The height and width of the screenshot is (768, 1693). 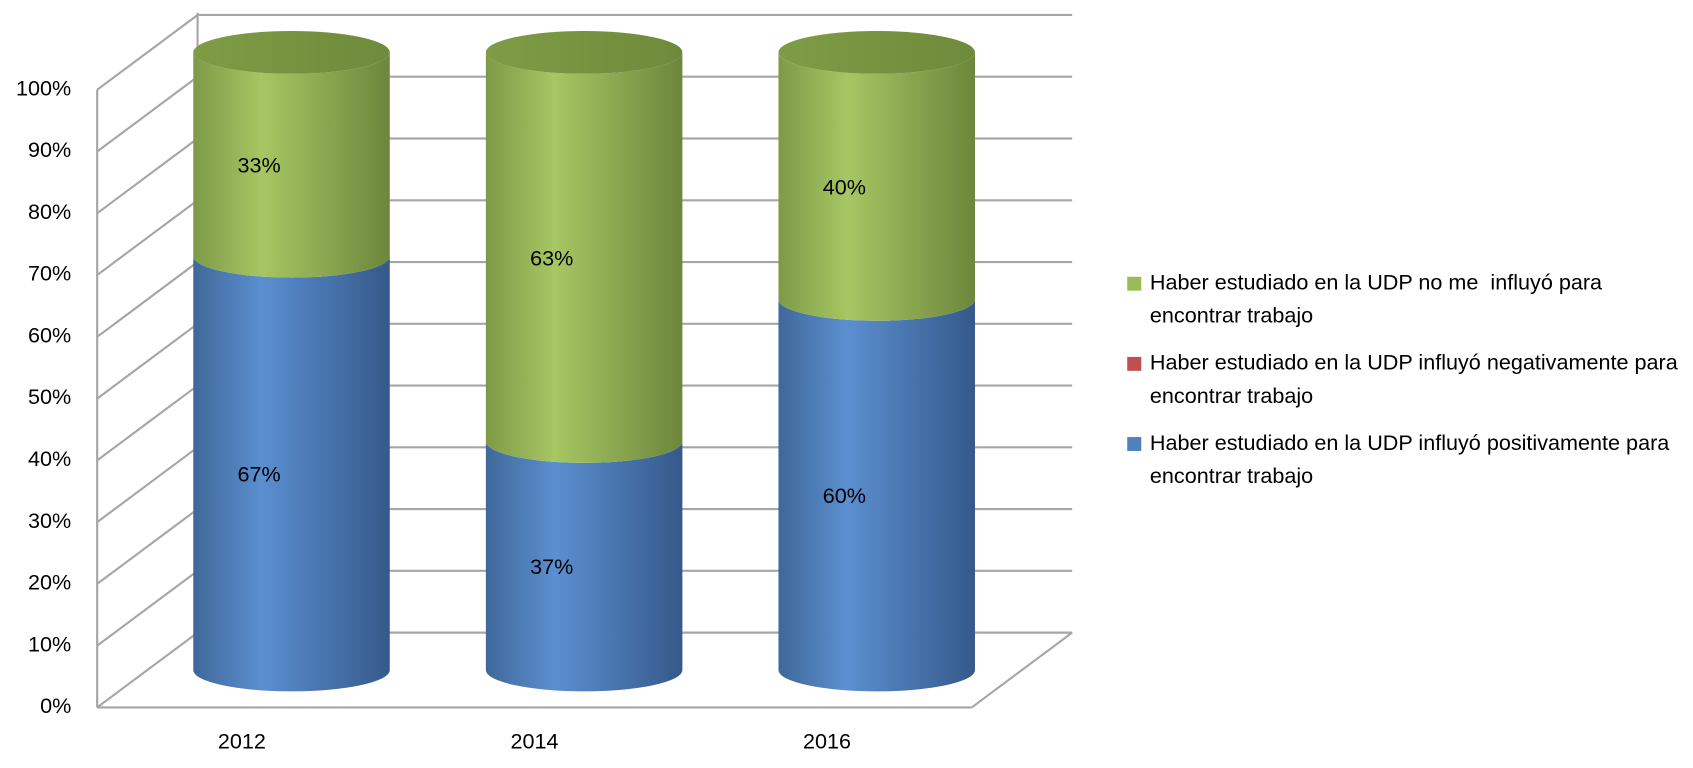 I want to click on y-tick-label: 60%, so click(x=49, y=336).